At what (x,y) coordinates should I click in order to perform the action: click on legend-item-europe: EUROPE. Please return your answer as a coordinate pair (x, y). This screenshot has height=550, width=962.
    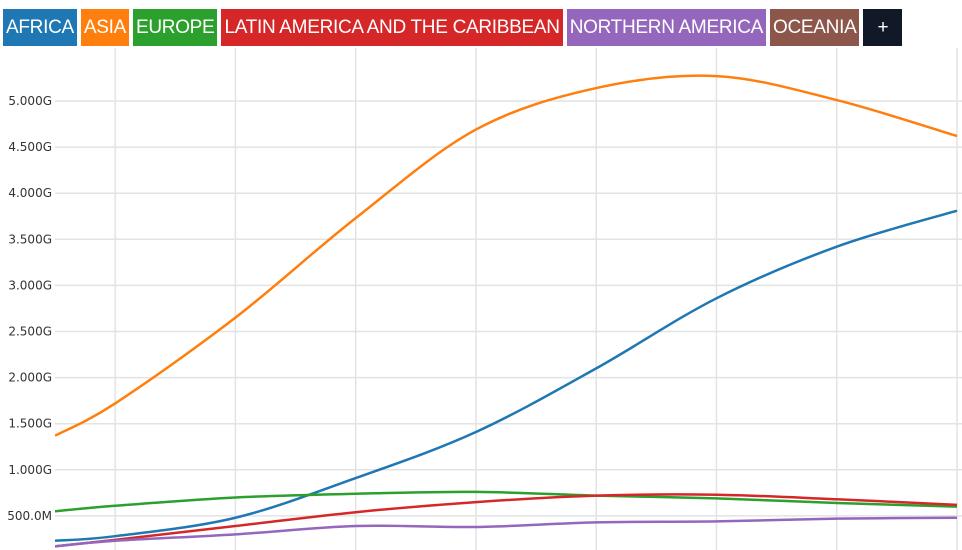
    Looking at the image, I should click on (175, 27).